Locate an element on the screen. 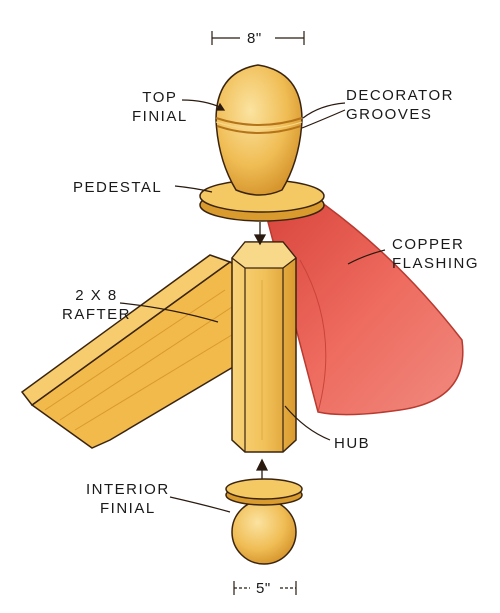 The height and width of the screenshot is (613, 500). decorator-grooves-label-line-1: DECORATOR is located at coordinates (400, 95).